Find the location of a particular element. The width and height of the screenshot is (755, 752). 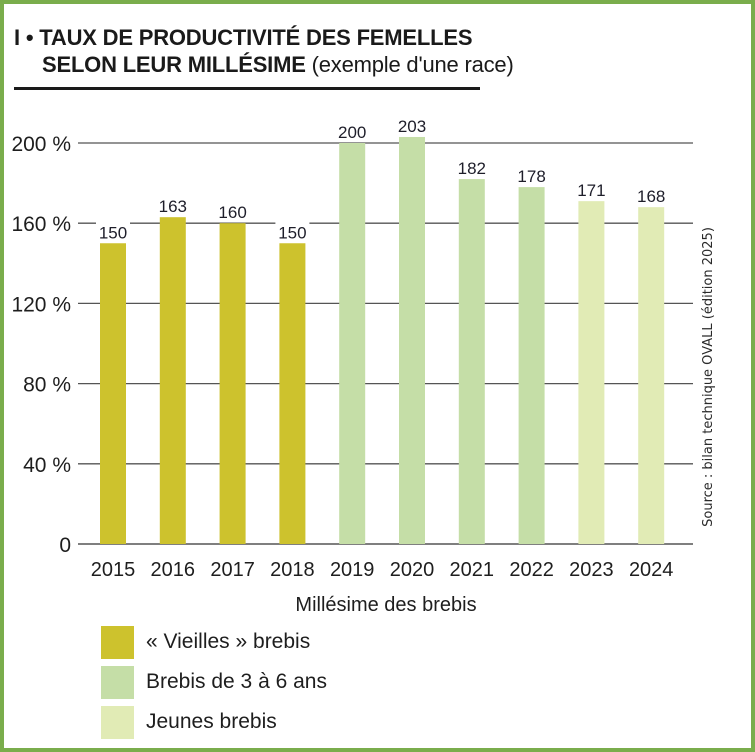

bar-2020 is located at coordinates (412, 340).